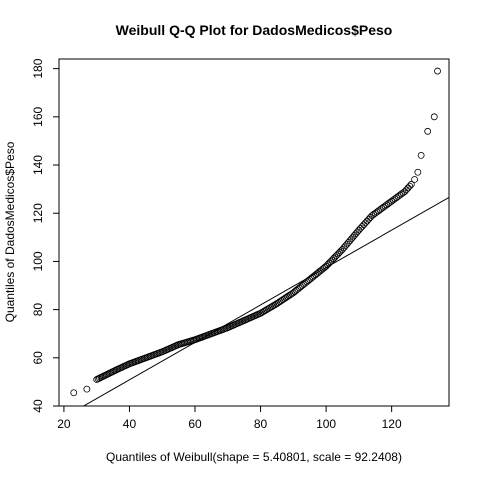  What do you see at coordinates (130, 424) in the screenshot?
I see `x-tick-label: 40` at bounding box center [130, 424].